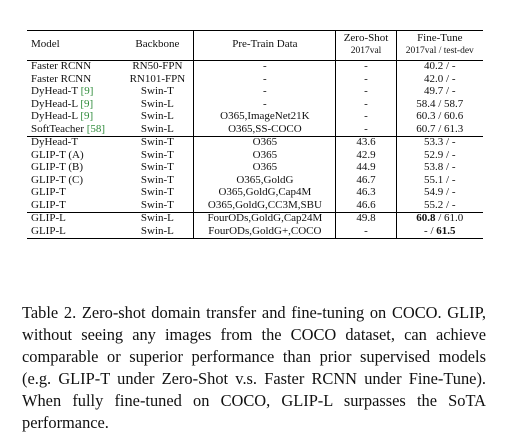 This screenshot has height=440, width=506. Describe the element at coordinates (366, 142) in the screenshot. I see `cell-zero-shot: 43.6` at that location.